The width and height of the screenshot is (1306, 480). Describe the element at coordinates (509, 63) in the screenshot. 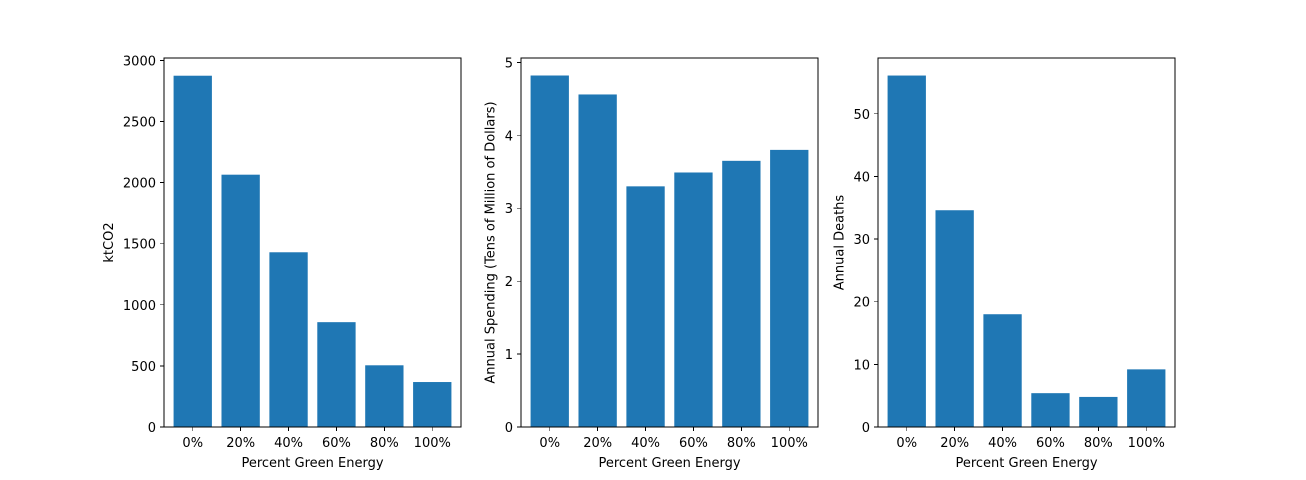

I see `y-tick-label: 5` at that location.